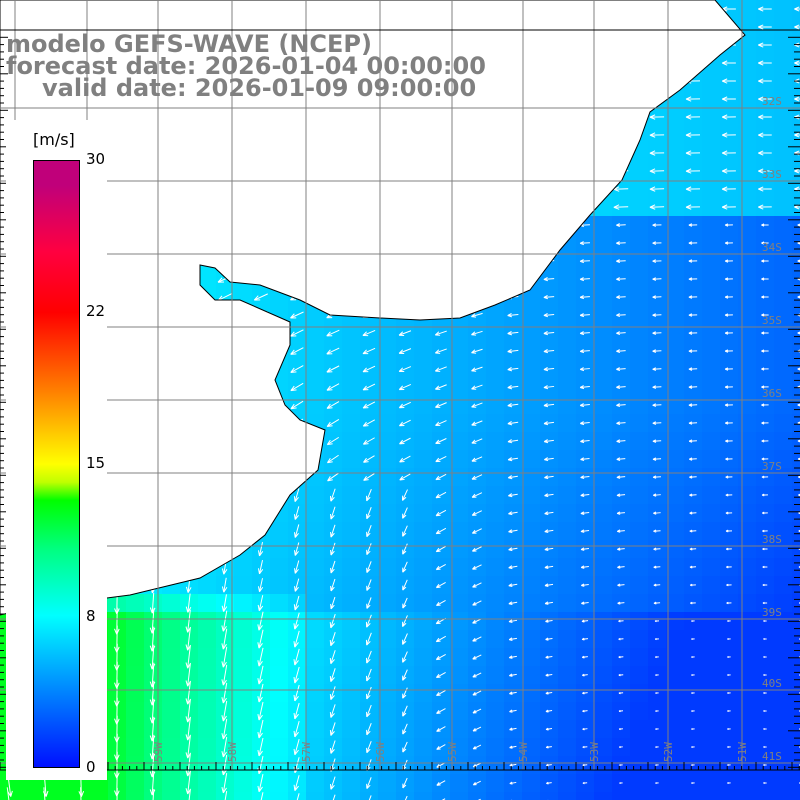 The image size is (800, 800). I want to click on latitude-label: 34S, so click(772, 247).